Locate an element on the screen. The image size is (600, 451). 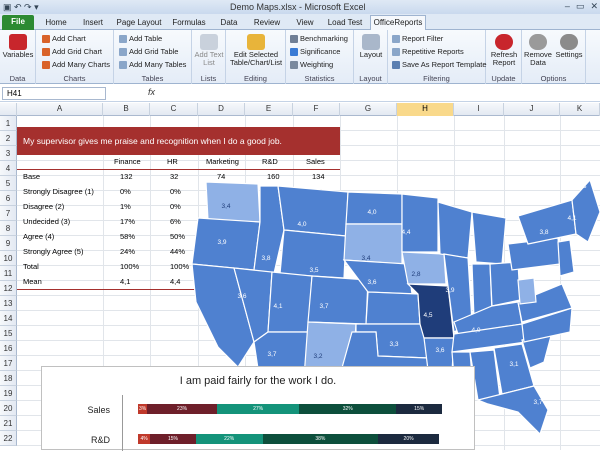
row-header: 1 is located at coordinates (8, 123).